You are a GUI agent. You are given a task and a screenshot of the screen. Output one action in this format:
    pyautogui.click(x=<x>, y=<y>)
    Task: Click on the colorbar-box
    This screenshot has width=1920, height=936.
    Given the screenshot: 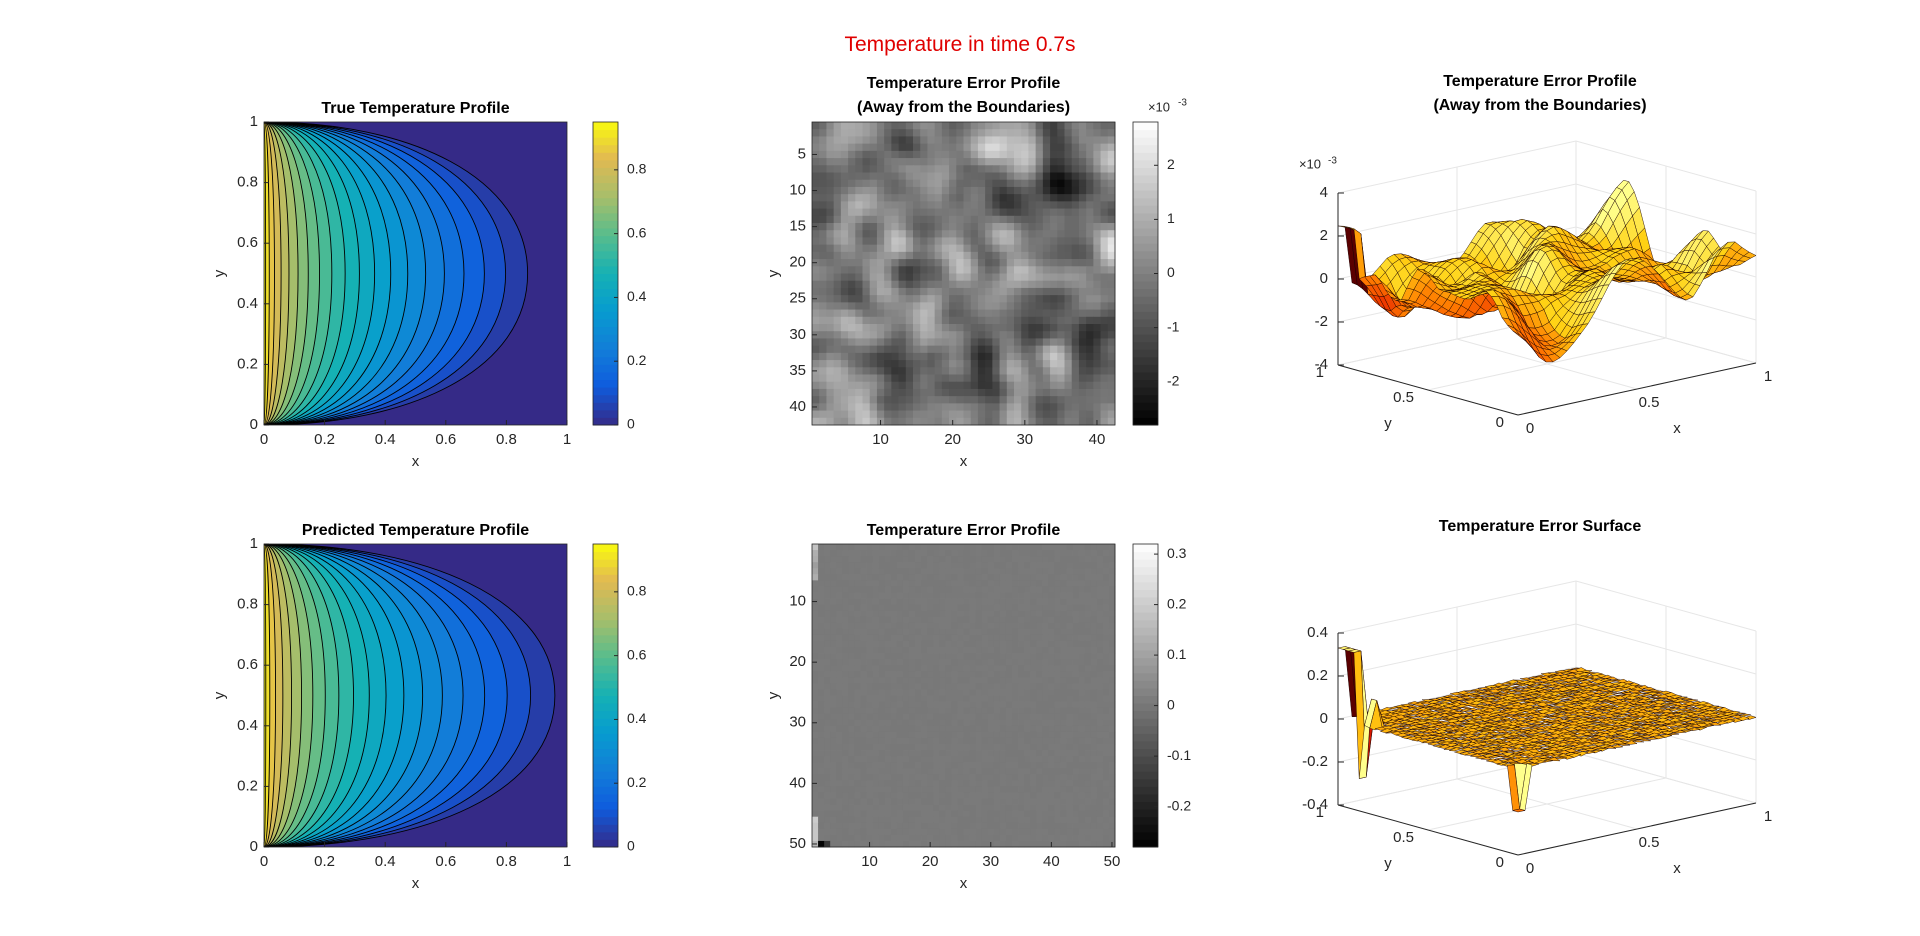 What is the action you would take?
    pyautogui.click(x=605, y=273)
    